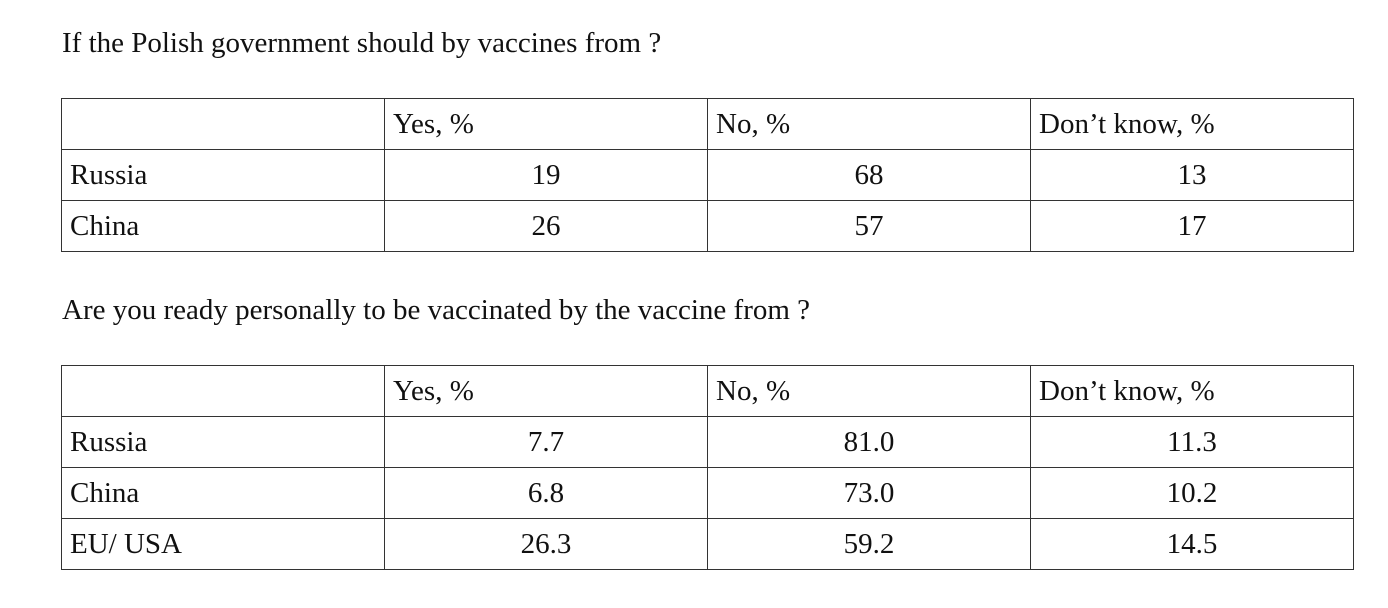 Image resolution: width=1388 pixels, height=608 pixels. What do you see at coordinates (1192, 442) in the screenshot?
I see `value-cell: 11.3` at bounding box center [1192, 442].